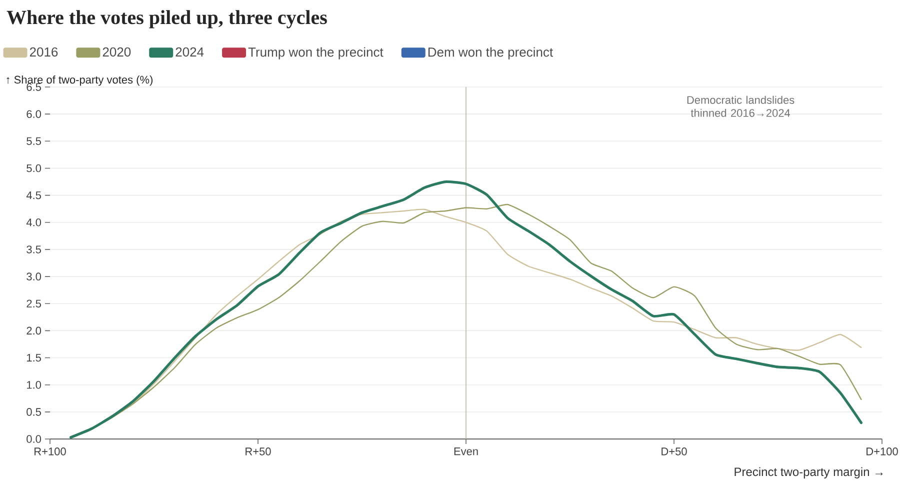  What do you see at coordinates (34, 358) in the screenshot?
I see `y-tick-label: 1.5` at bounding box center [34, 358].